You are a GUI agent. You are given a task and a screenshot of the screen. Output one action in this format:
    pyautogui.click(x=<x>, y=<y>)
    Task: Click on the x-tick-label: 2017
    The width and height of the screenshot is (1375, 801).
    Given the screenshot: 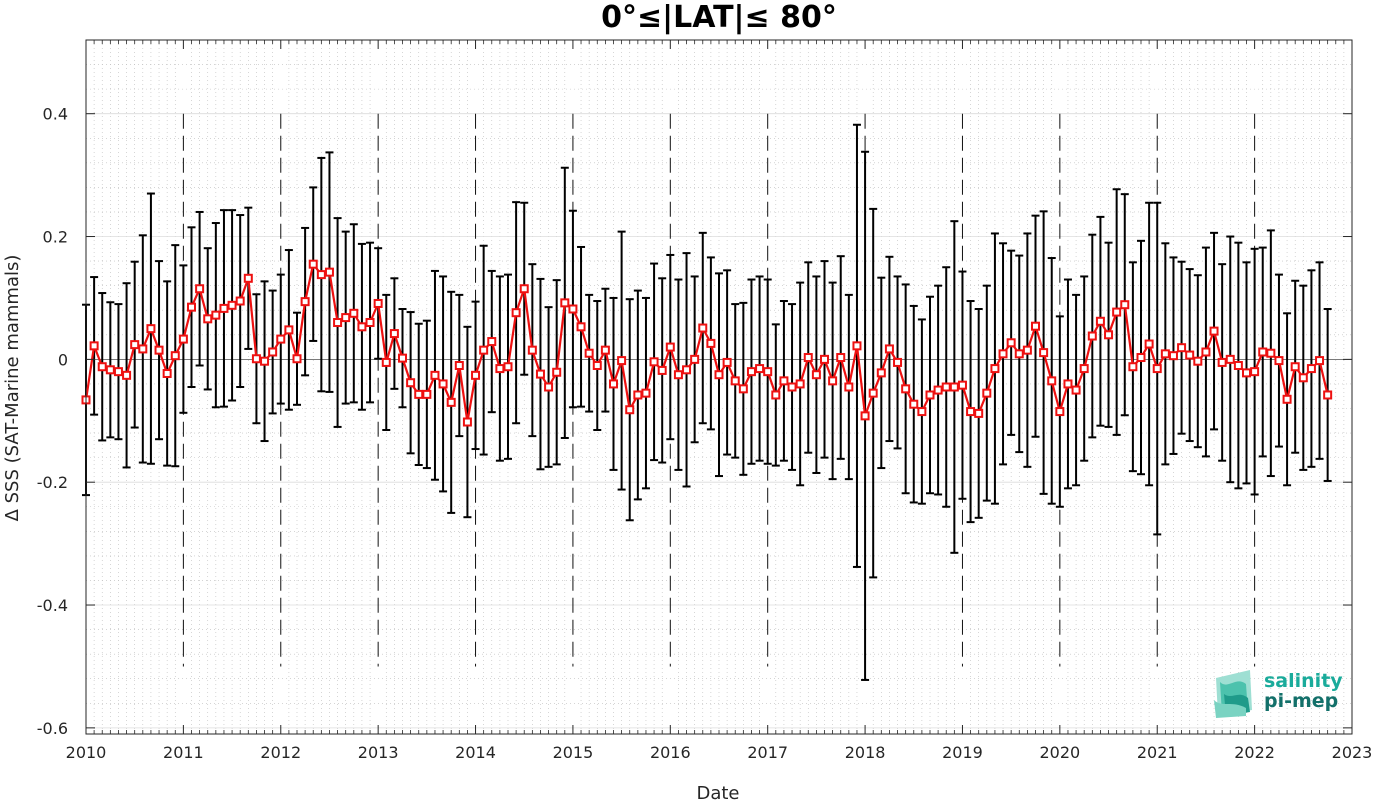 What is the action you would take?
    pyautogui.click(x=767, y=752)
    